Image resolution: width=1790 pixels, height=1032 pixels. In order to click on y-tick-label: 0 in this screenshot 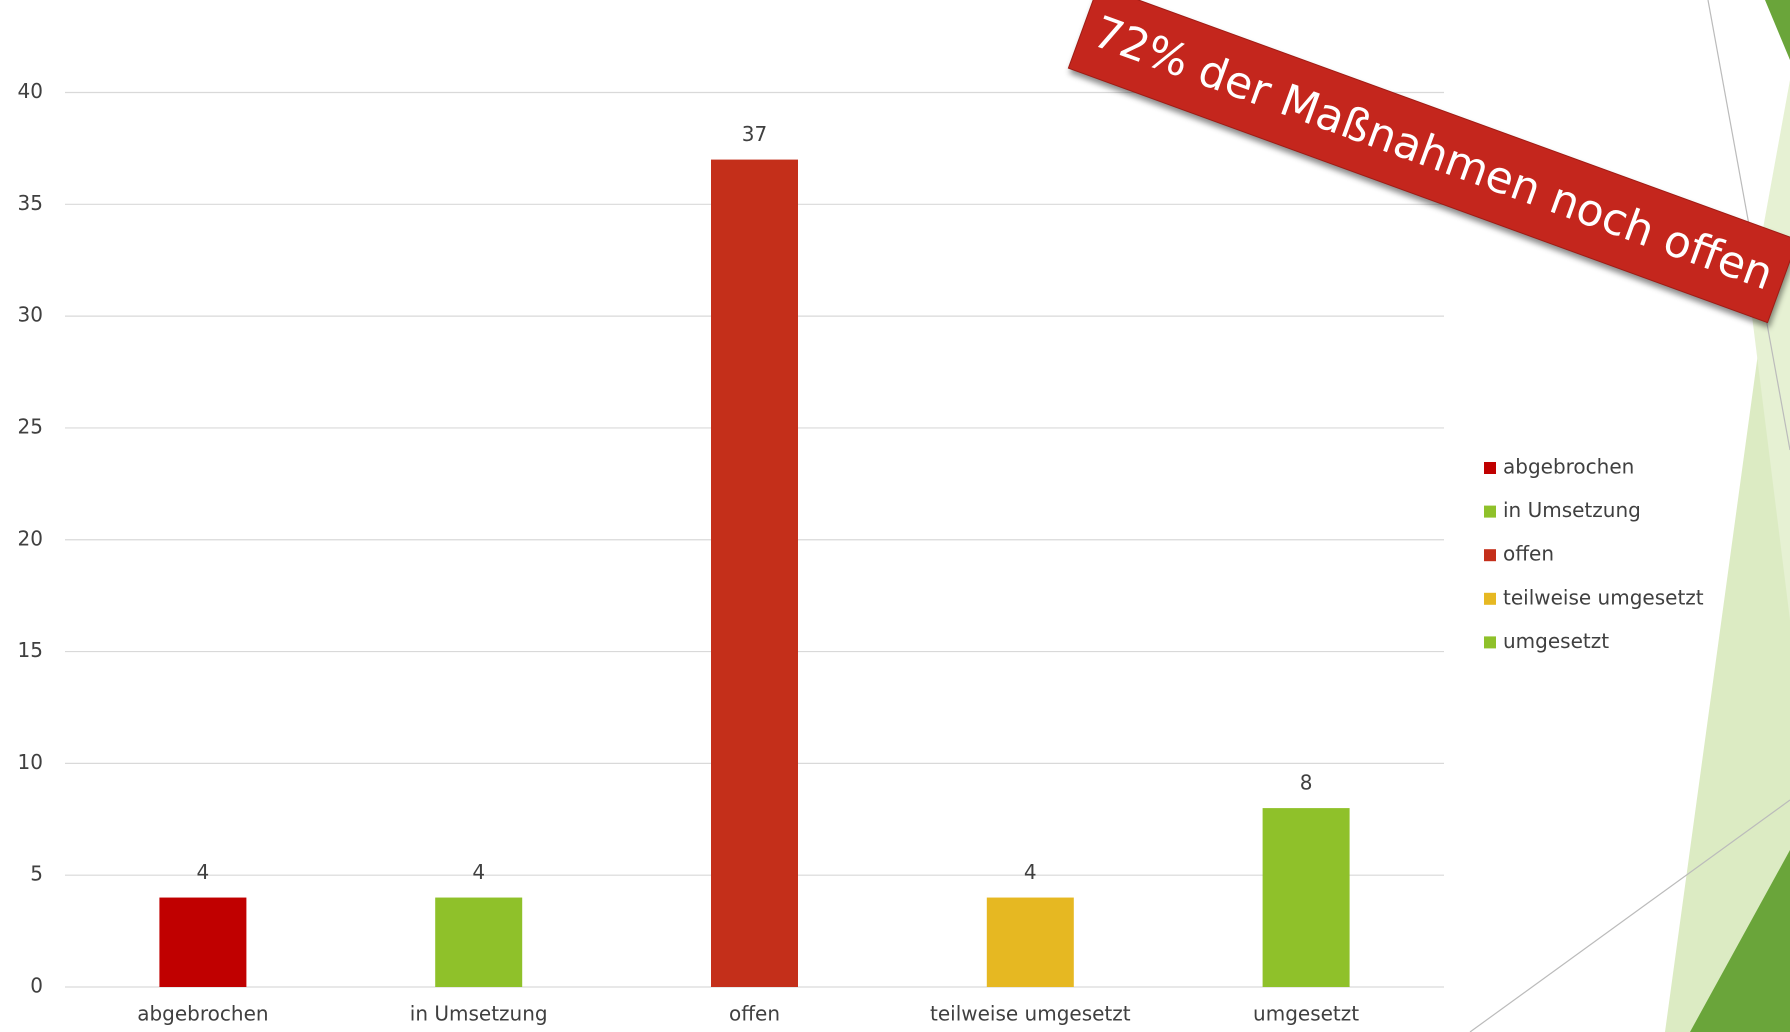, I will do `click(36, 986)`.